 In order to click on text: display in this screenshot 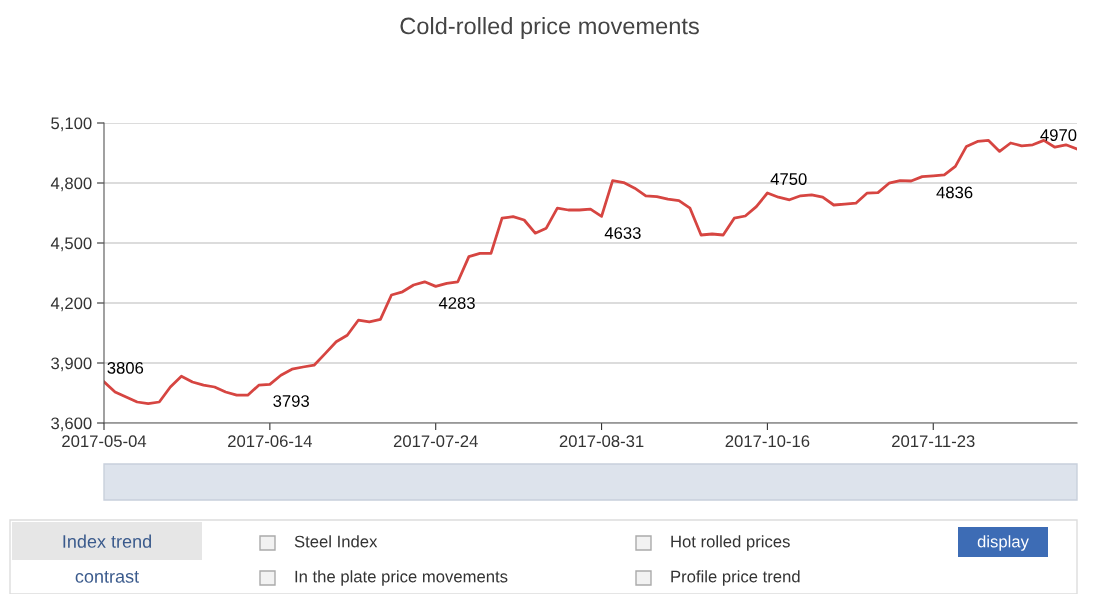, I will do `click(1003, 543)`.